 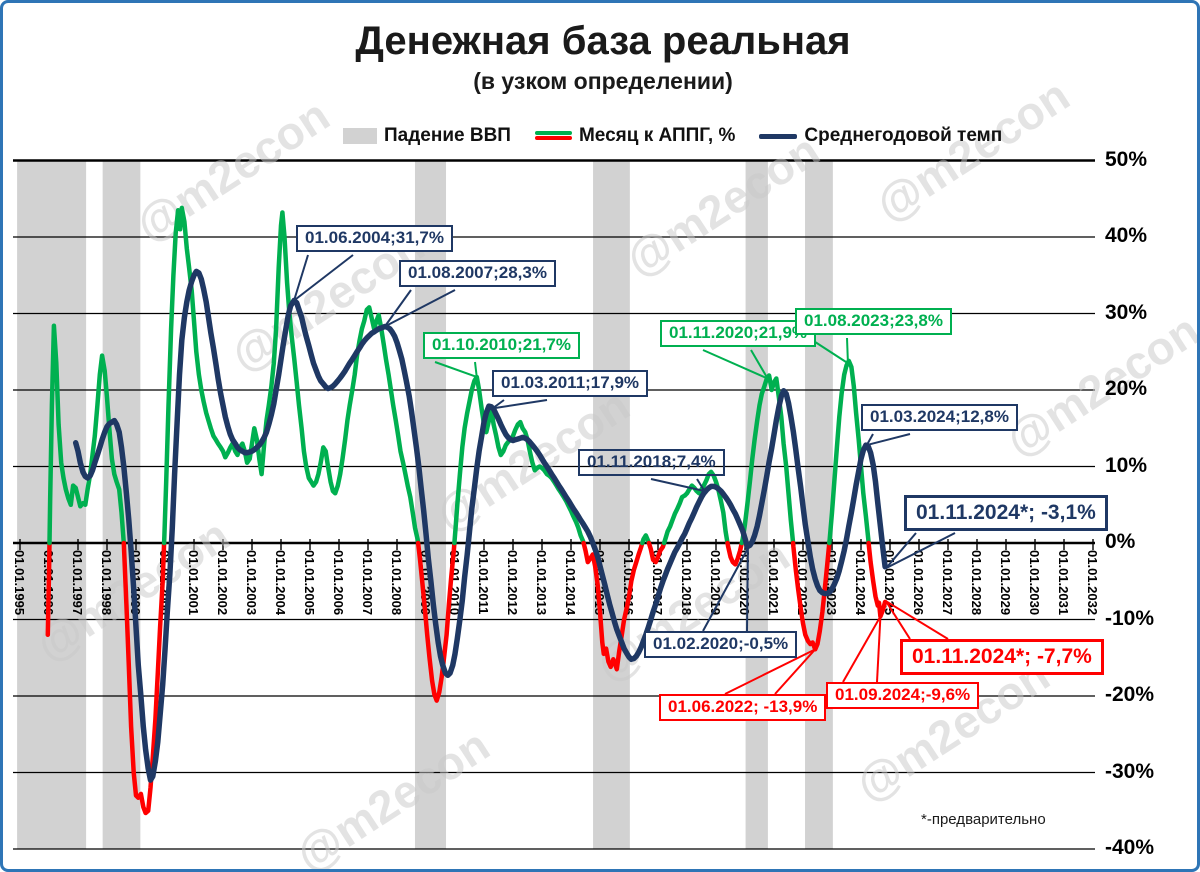 What do you see at coordinates (1130, 847) in the screenshot?
I see `y-tick-label: -40%` at bounding box center [1130, 847].